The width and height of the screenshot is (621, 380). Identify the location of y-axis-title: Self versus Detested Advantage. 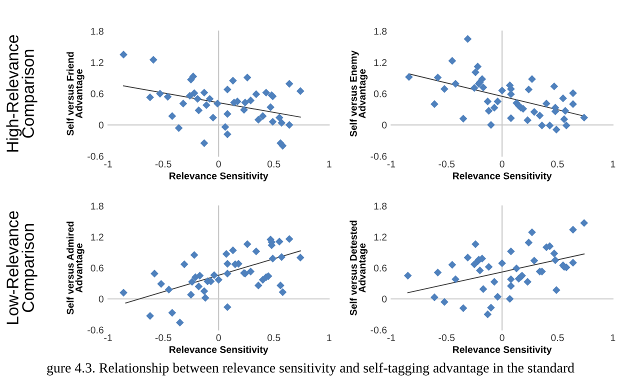
(359, 268).